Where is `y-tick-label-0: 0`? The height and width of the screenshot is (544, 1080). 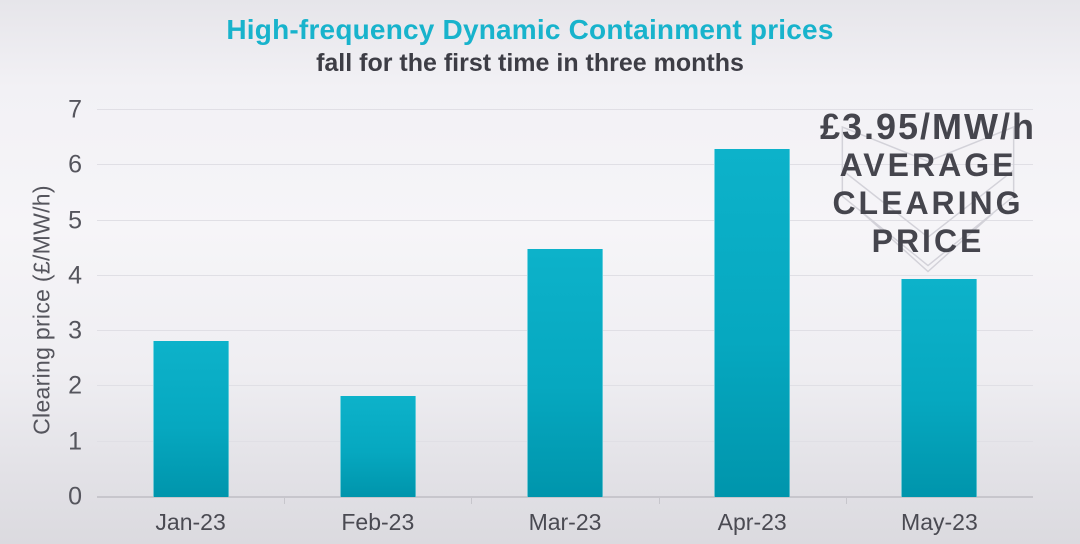 y-tick-label-0: 0 is located at coordinates (75, 496).